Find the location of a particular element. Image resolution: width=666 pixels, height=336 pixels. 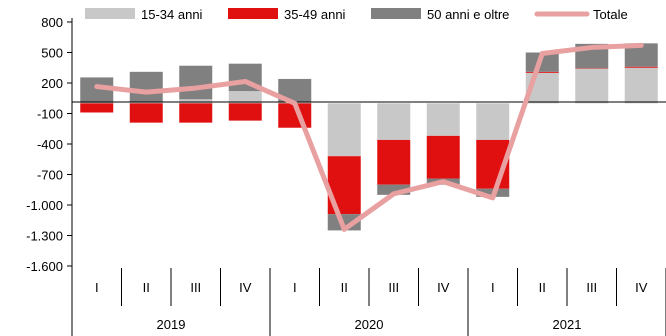

y-tick-label: -1.300 is located at coordinates (44, 236).